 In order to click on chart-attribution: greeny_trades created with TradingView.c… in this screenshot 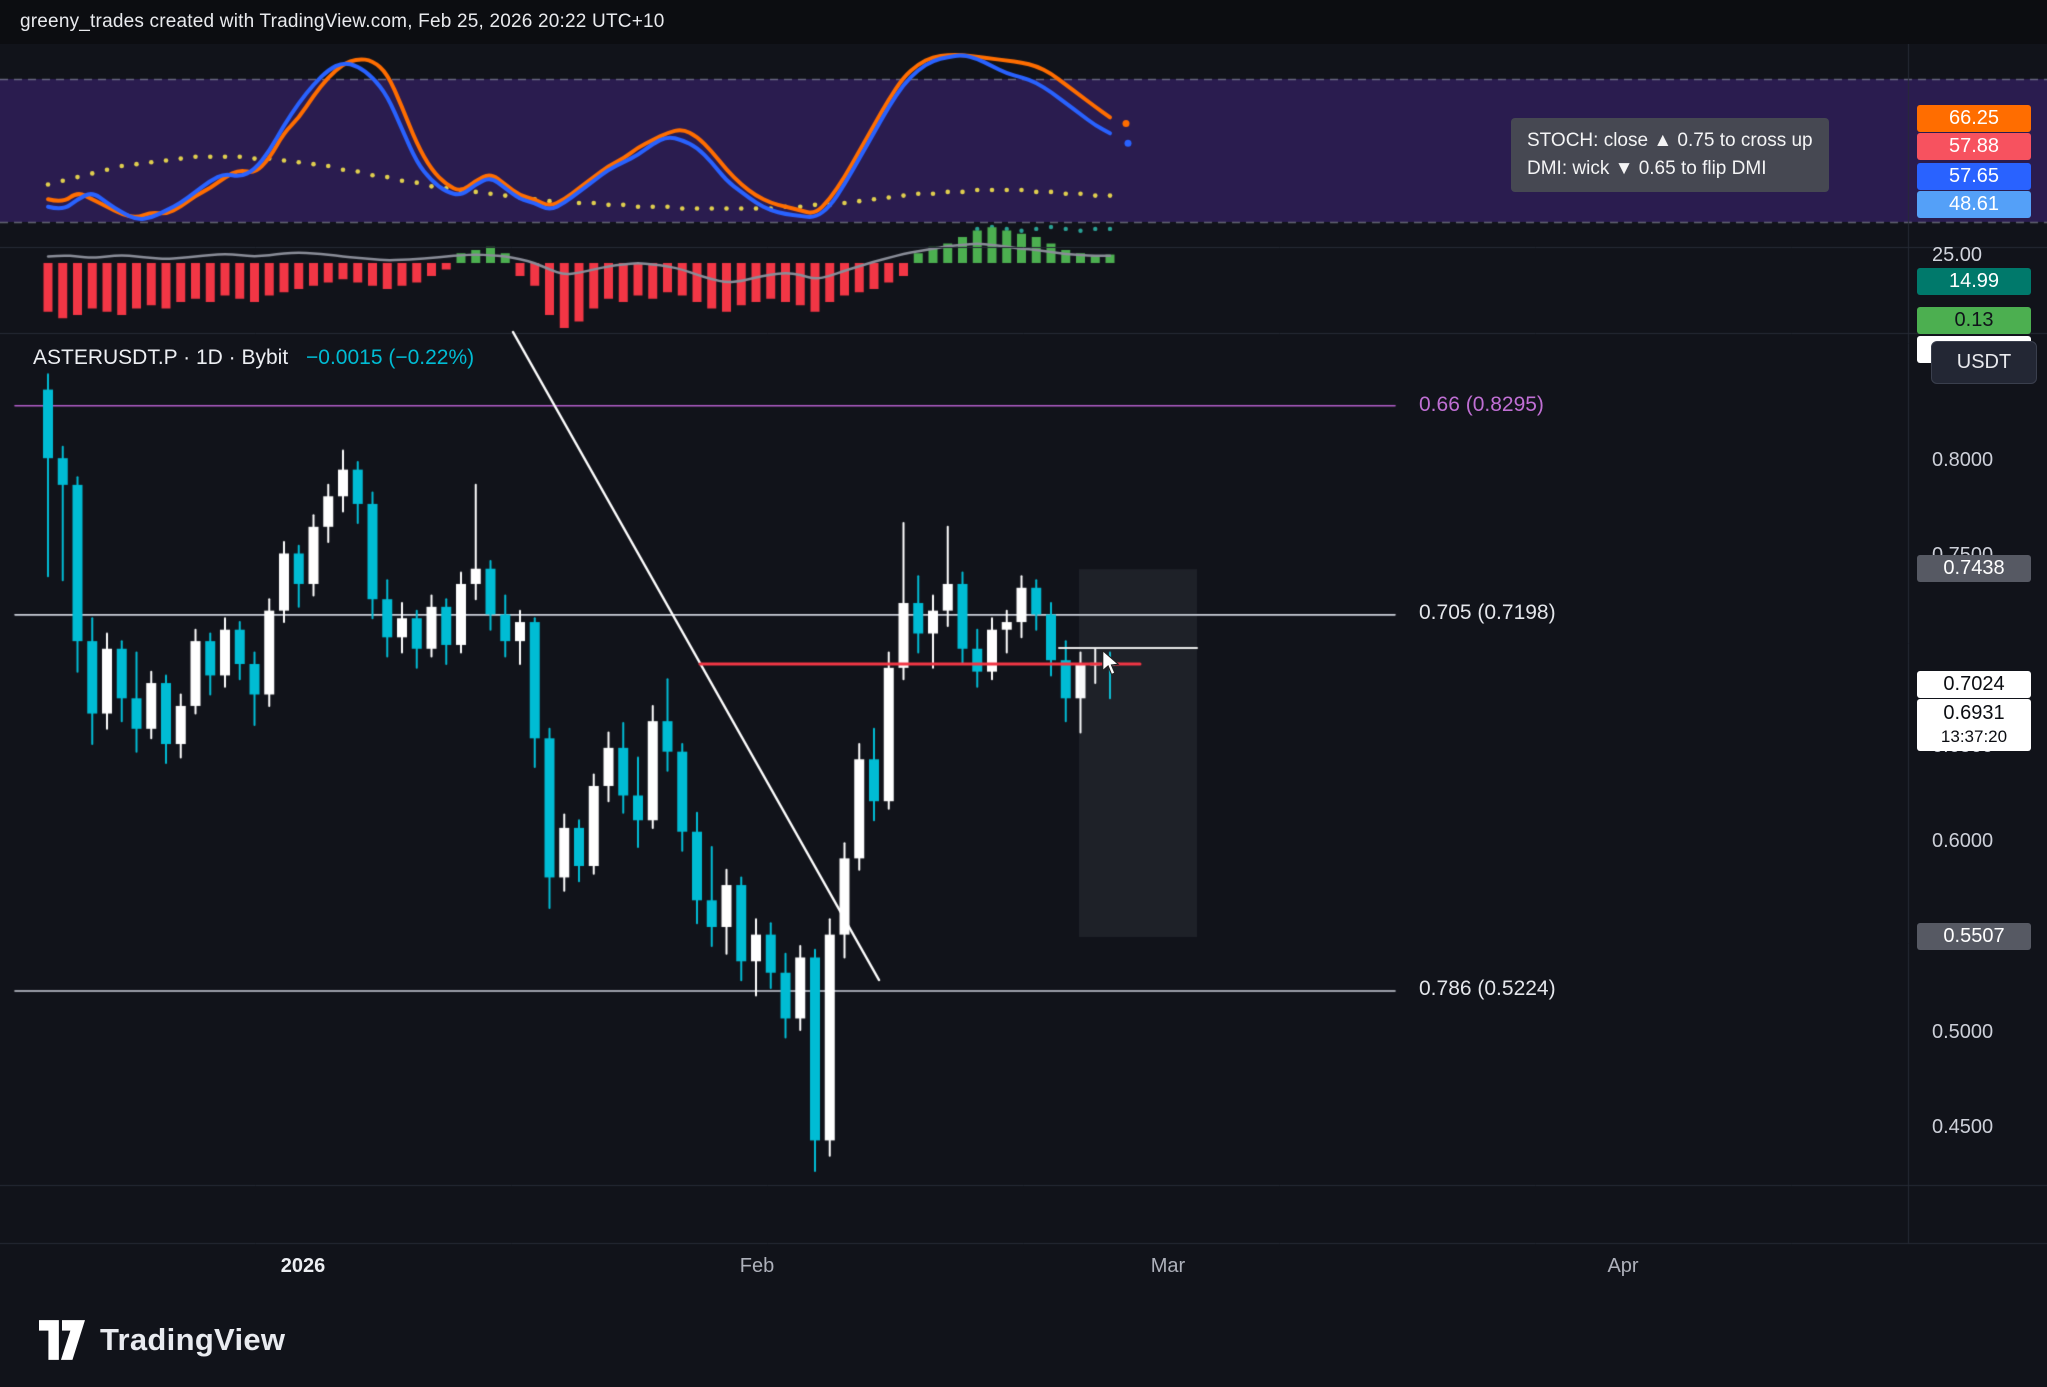, I will do `click(342, 21)`.